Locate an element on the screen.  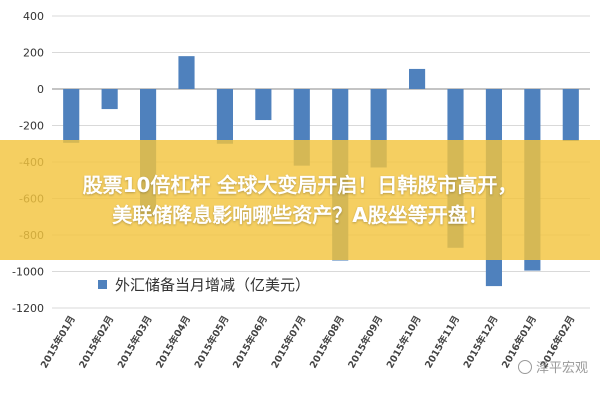
x-tick-label: 2015年04月 is located at coordinates (173, 342).